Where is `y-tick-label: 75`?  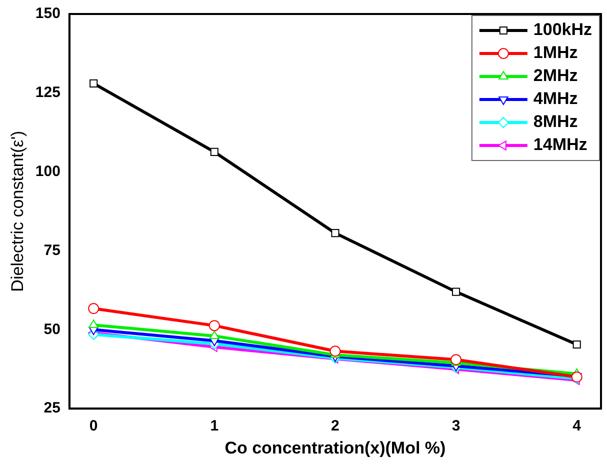
y-tick-label: 75 is located at coordinates (52, 250).